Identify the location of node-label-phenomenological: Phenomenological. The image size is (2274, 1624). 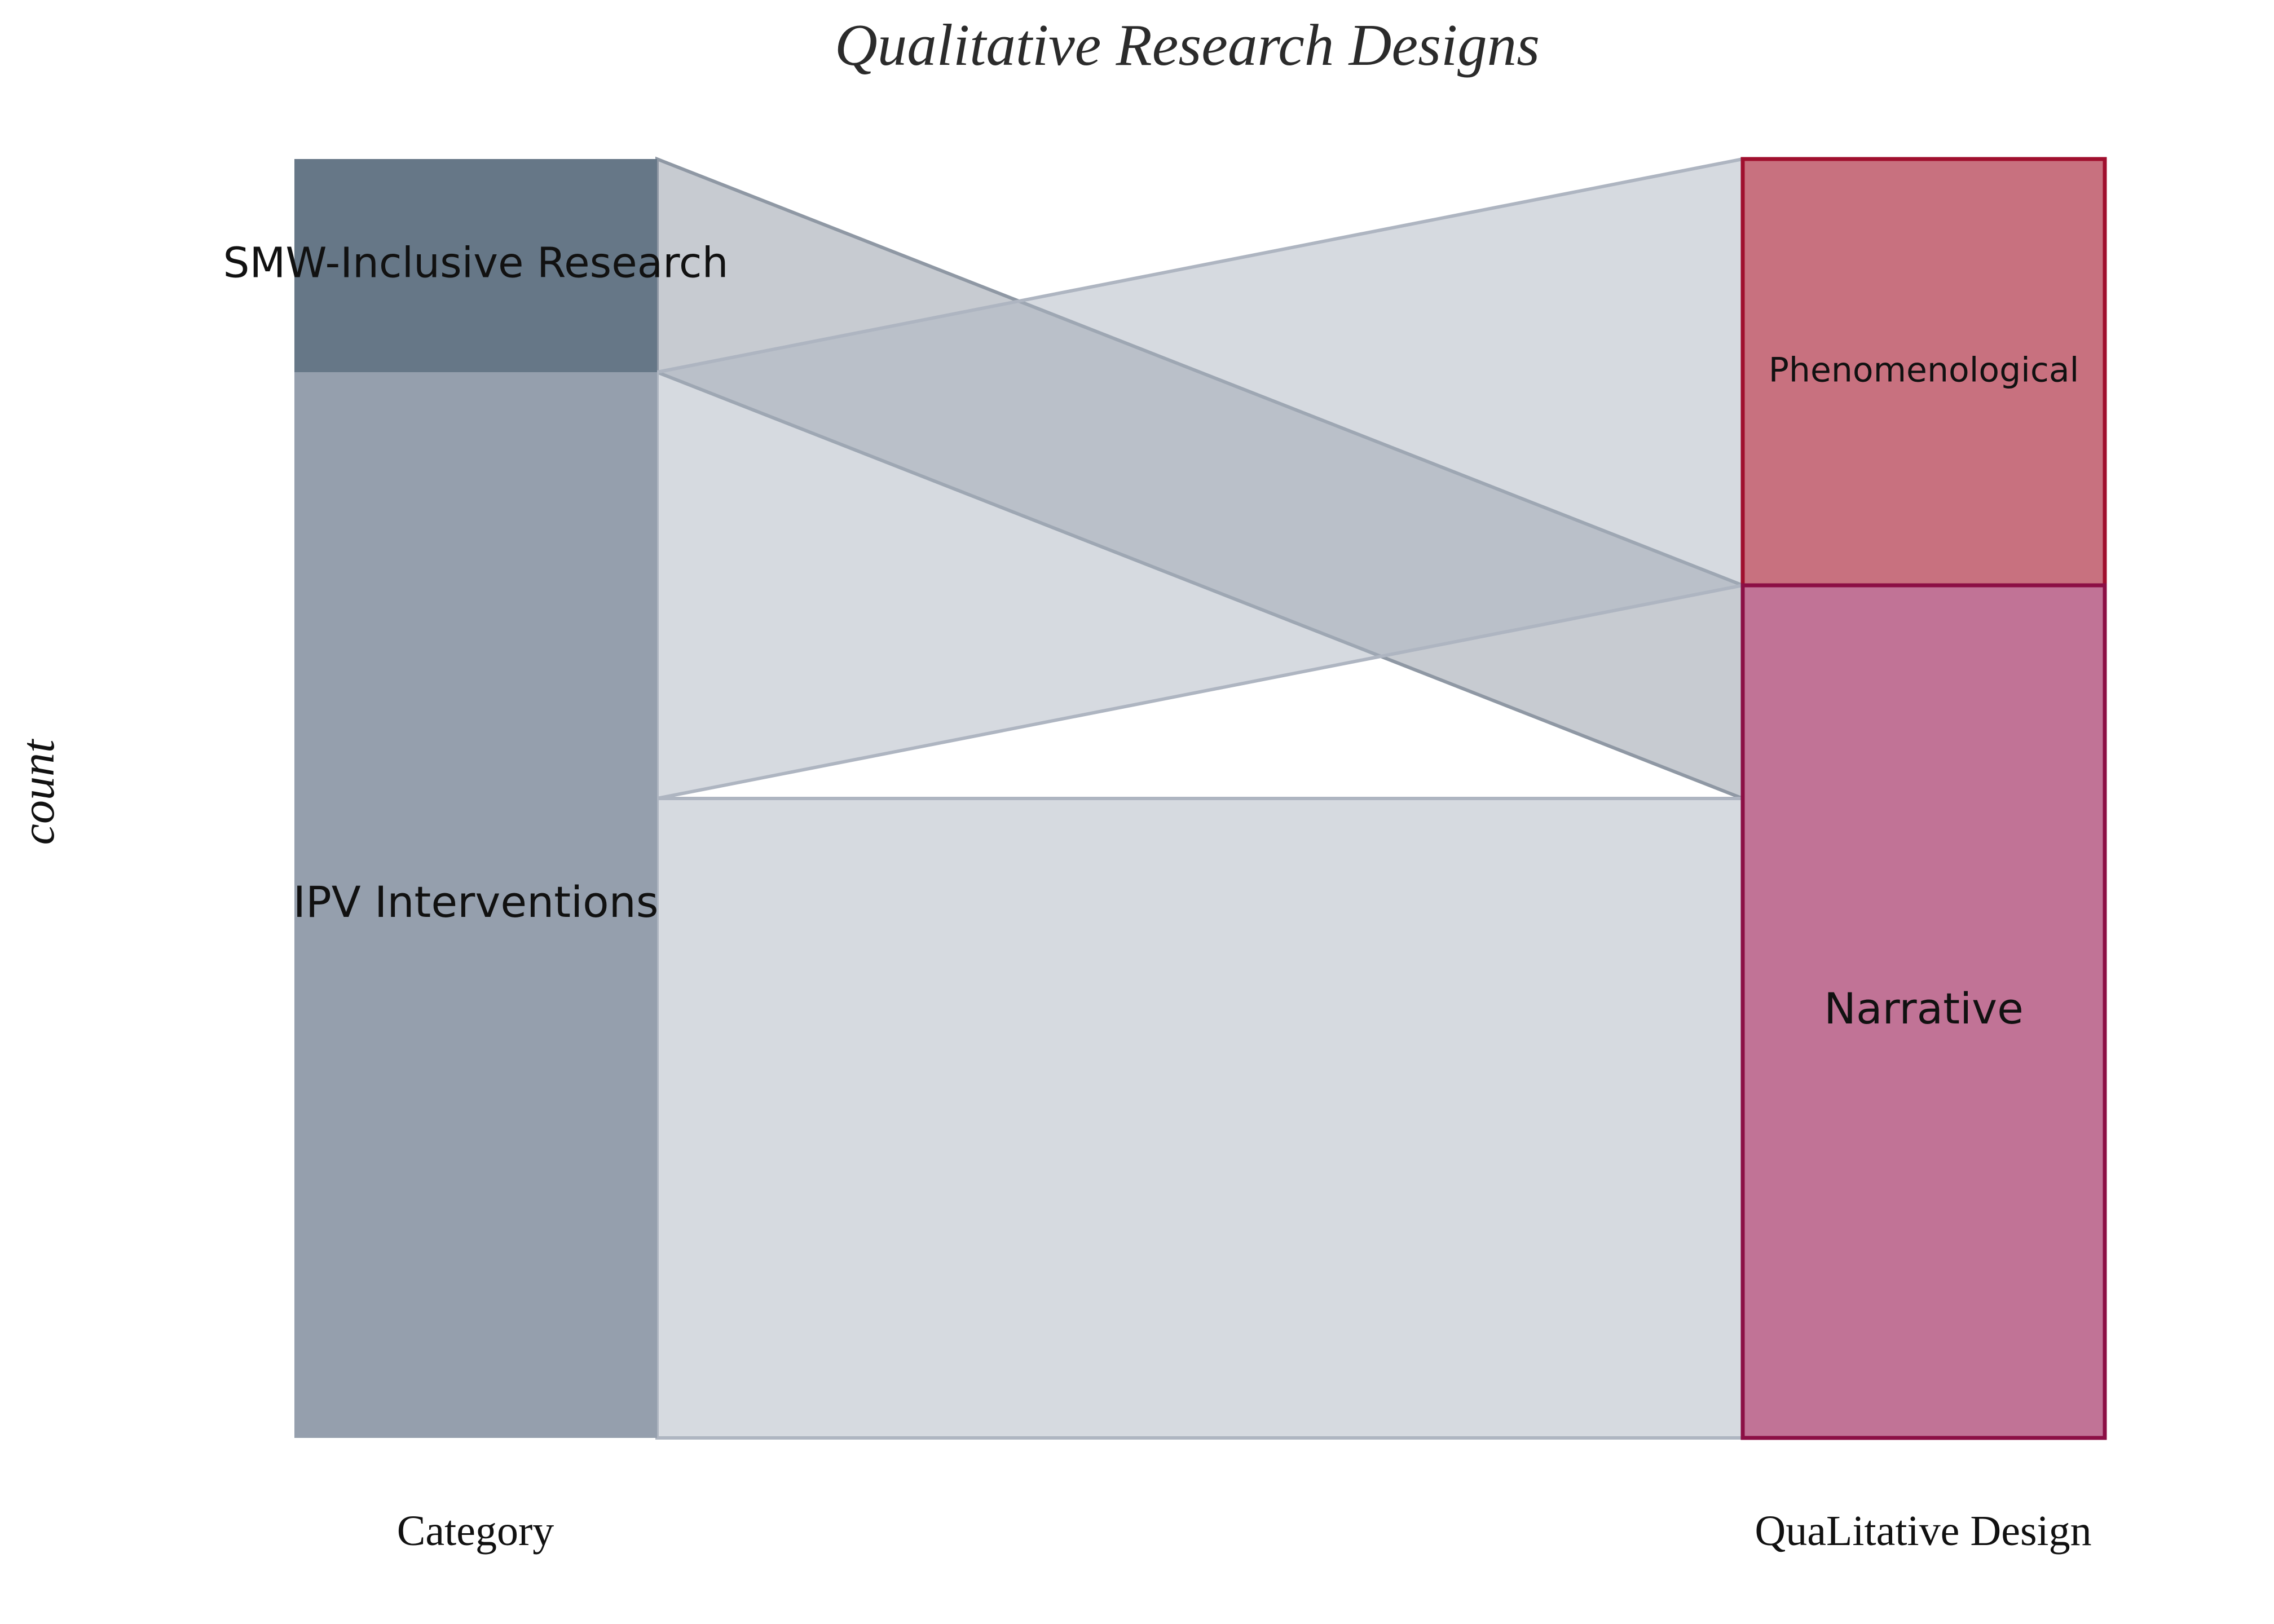
(1924, 370).